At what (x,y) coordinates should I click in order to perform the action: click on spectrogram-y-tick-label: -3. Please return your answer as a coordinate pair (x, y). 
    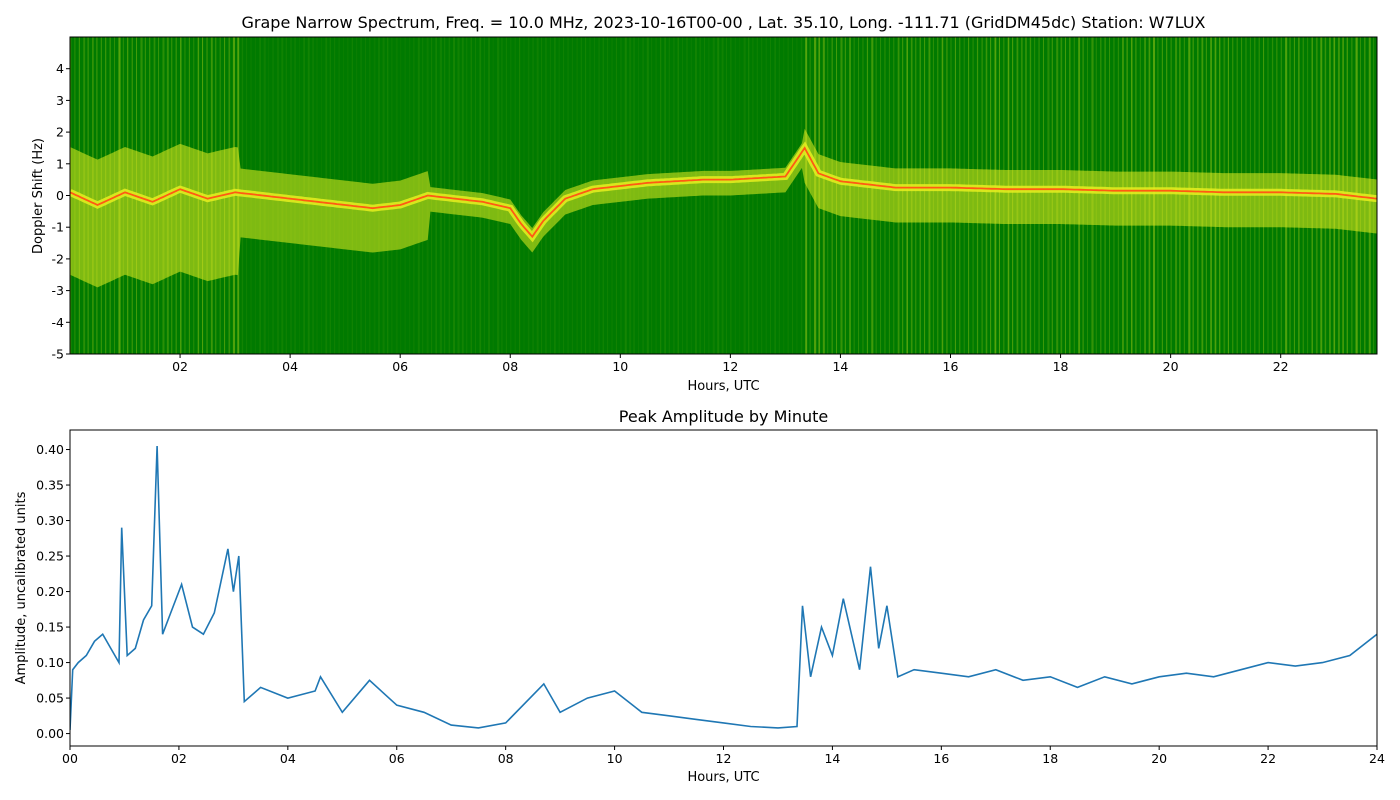
    Looking at the image, I should click on (58, 290).